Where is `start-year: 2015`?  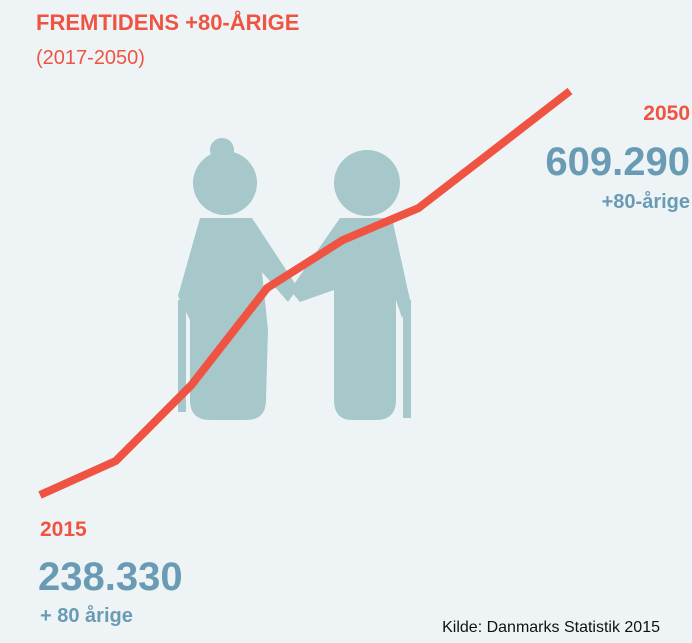 start-year: 2015 is located at coordinates (63, 529).